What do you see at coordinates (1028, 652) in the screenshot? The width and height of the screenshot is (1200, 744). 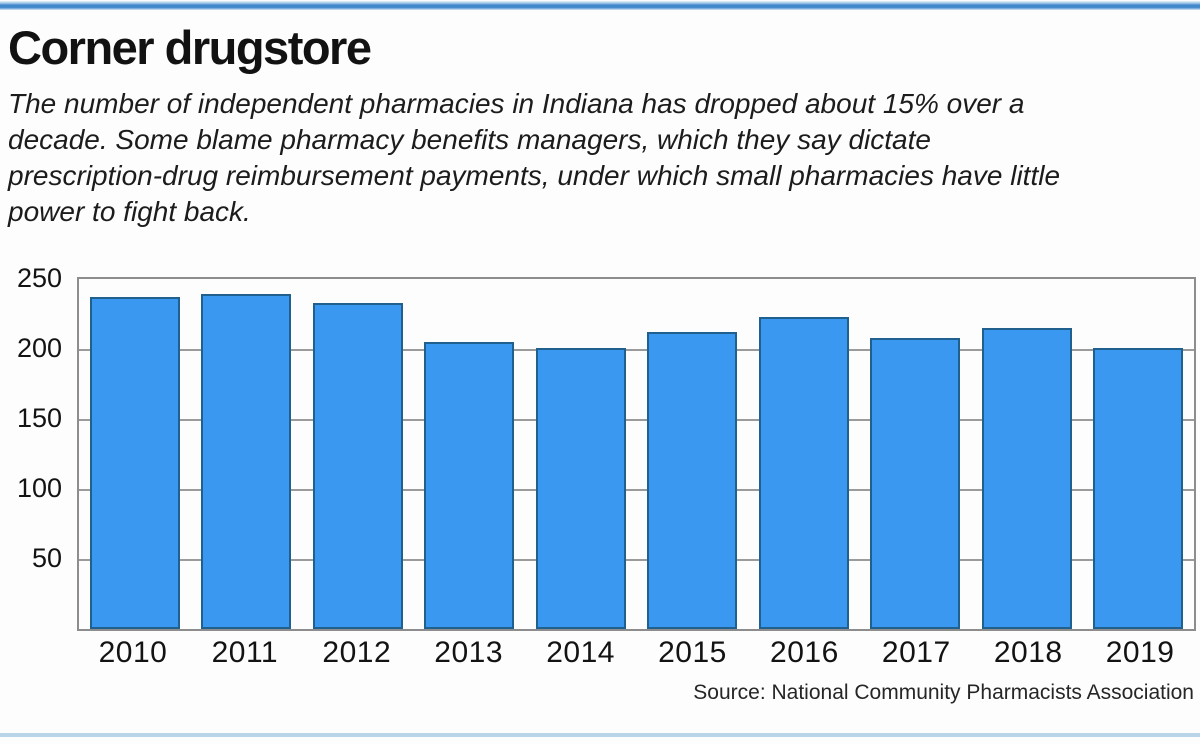 I see `x-tick-label-2018: 2018` at bounding box center [1028, 652].